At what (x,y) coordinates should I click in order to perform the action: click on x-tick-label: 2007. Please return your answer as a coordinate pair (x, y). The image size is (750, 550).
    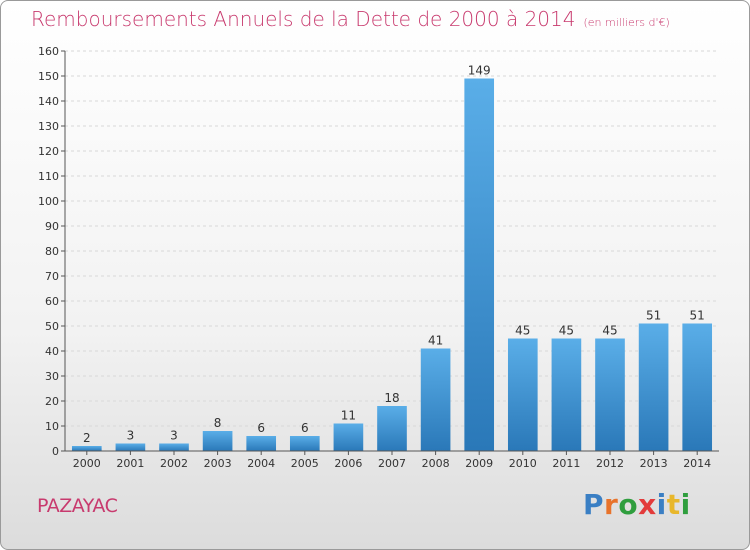
    Looking at the image, I should click on (392, 463).